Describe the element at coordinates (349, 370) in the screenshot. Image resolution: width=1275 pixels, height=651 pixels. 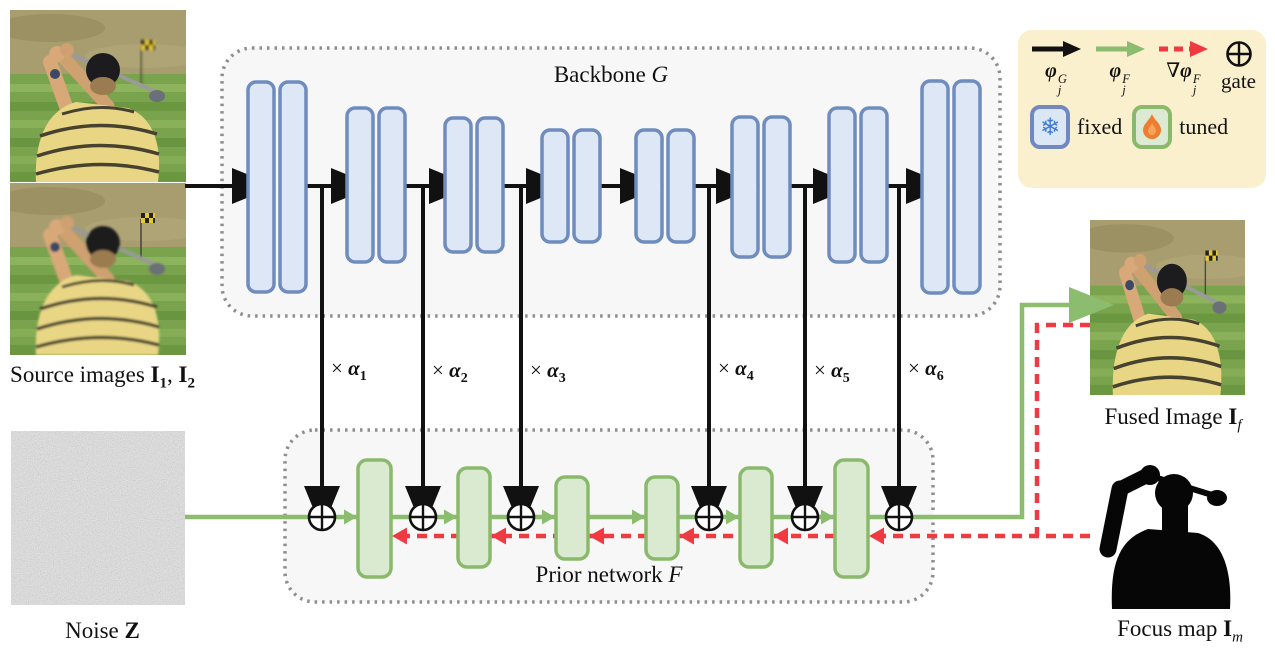
I see `alpha-label-1: × α1` at that location.